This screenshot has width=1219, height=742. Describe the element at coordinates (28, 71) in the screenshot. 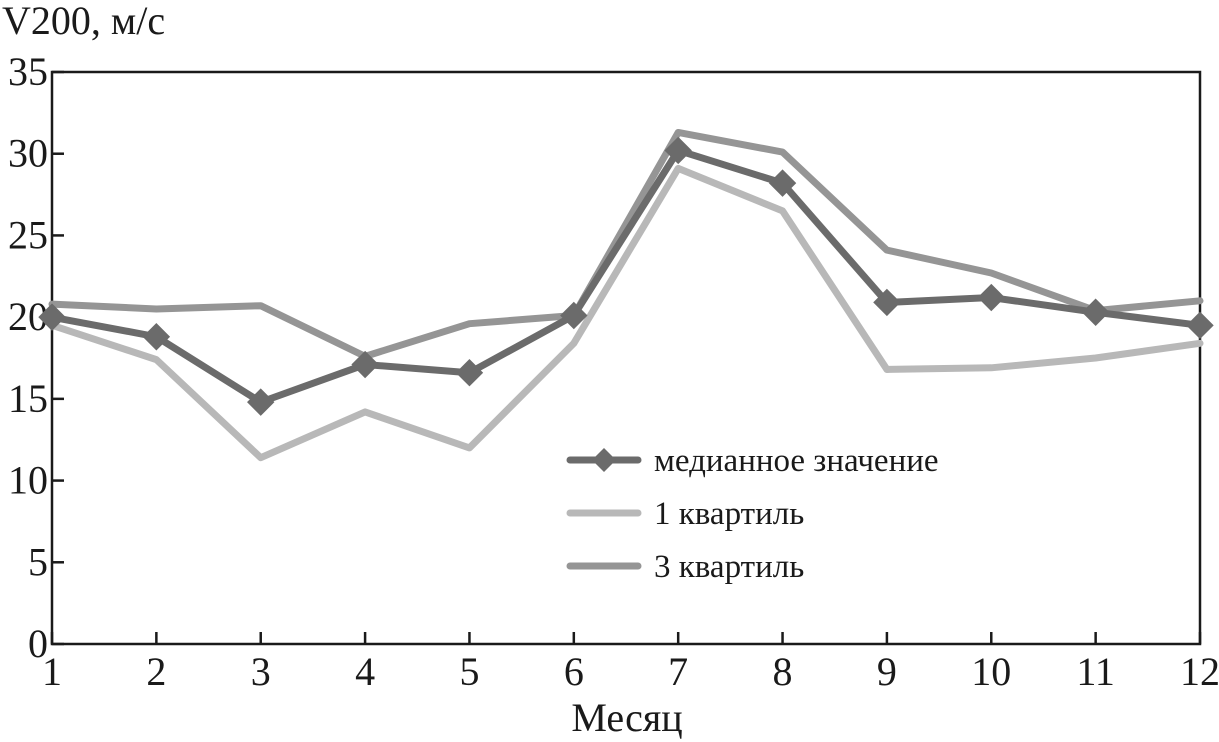

I see `y-tick-label: 35` at that location.